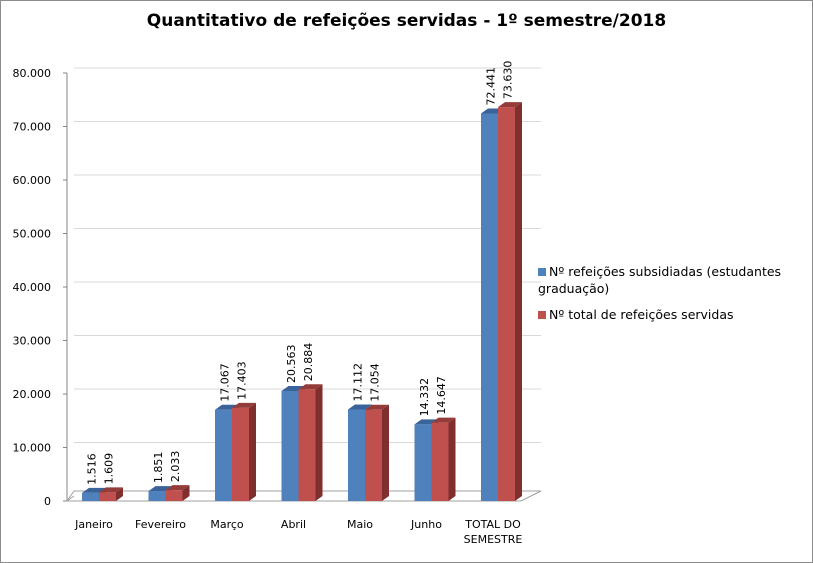  I want to click on x-tick-label: Abril, so click(293, 524).